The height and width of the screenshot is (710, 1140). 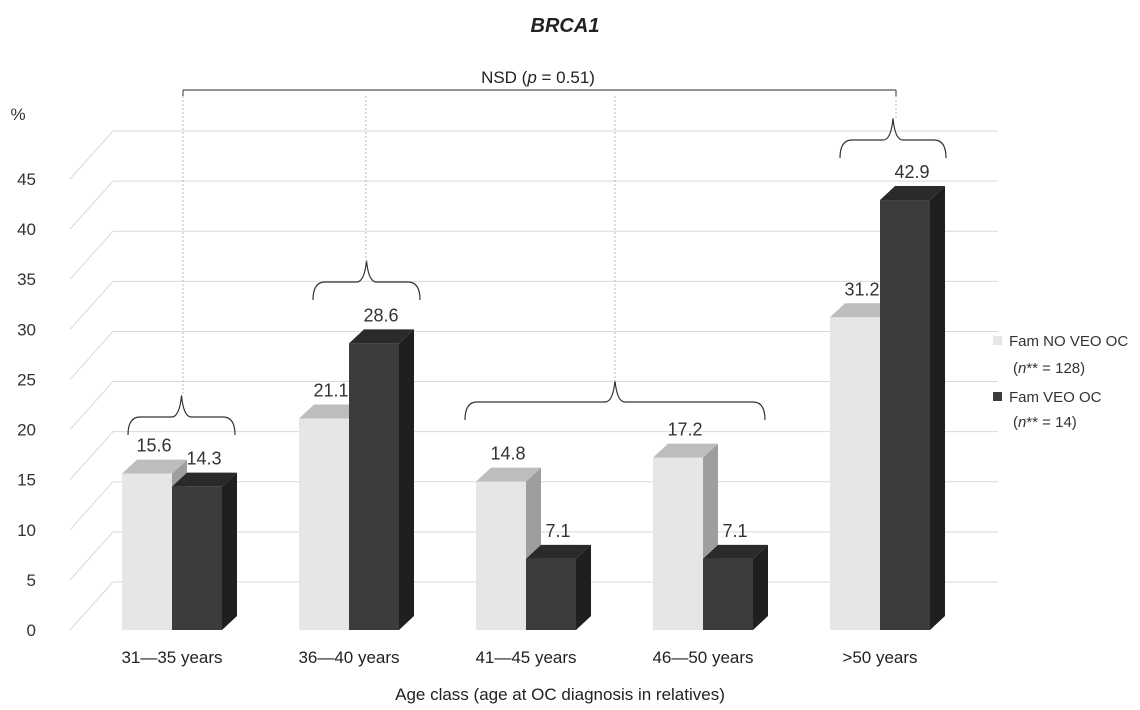 What do you see at coordinates (26, 480) in the screenshot?
I see `y-tick-label: 15` at bounding box center [26, 480].